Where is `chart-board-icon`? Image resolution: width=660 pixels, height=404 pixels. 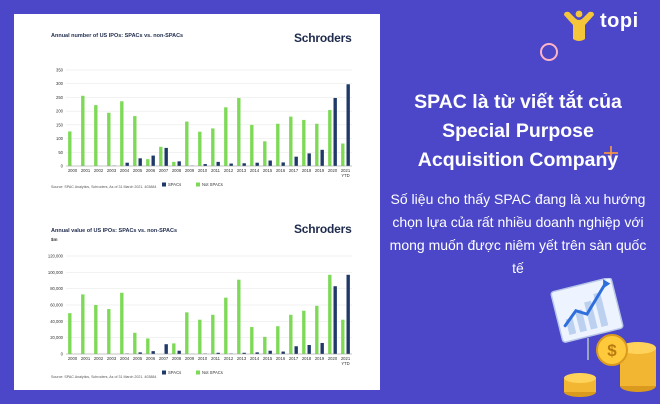
chart-board-icon is located at coordinates (587, 319).